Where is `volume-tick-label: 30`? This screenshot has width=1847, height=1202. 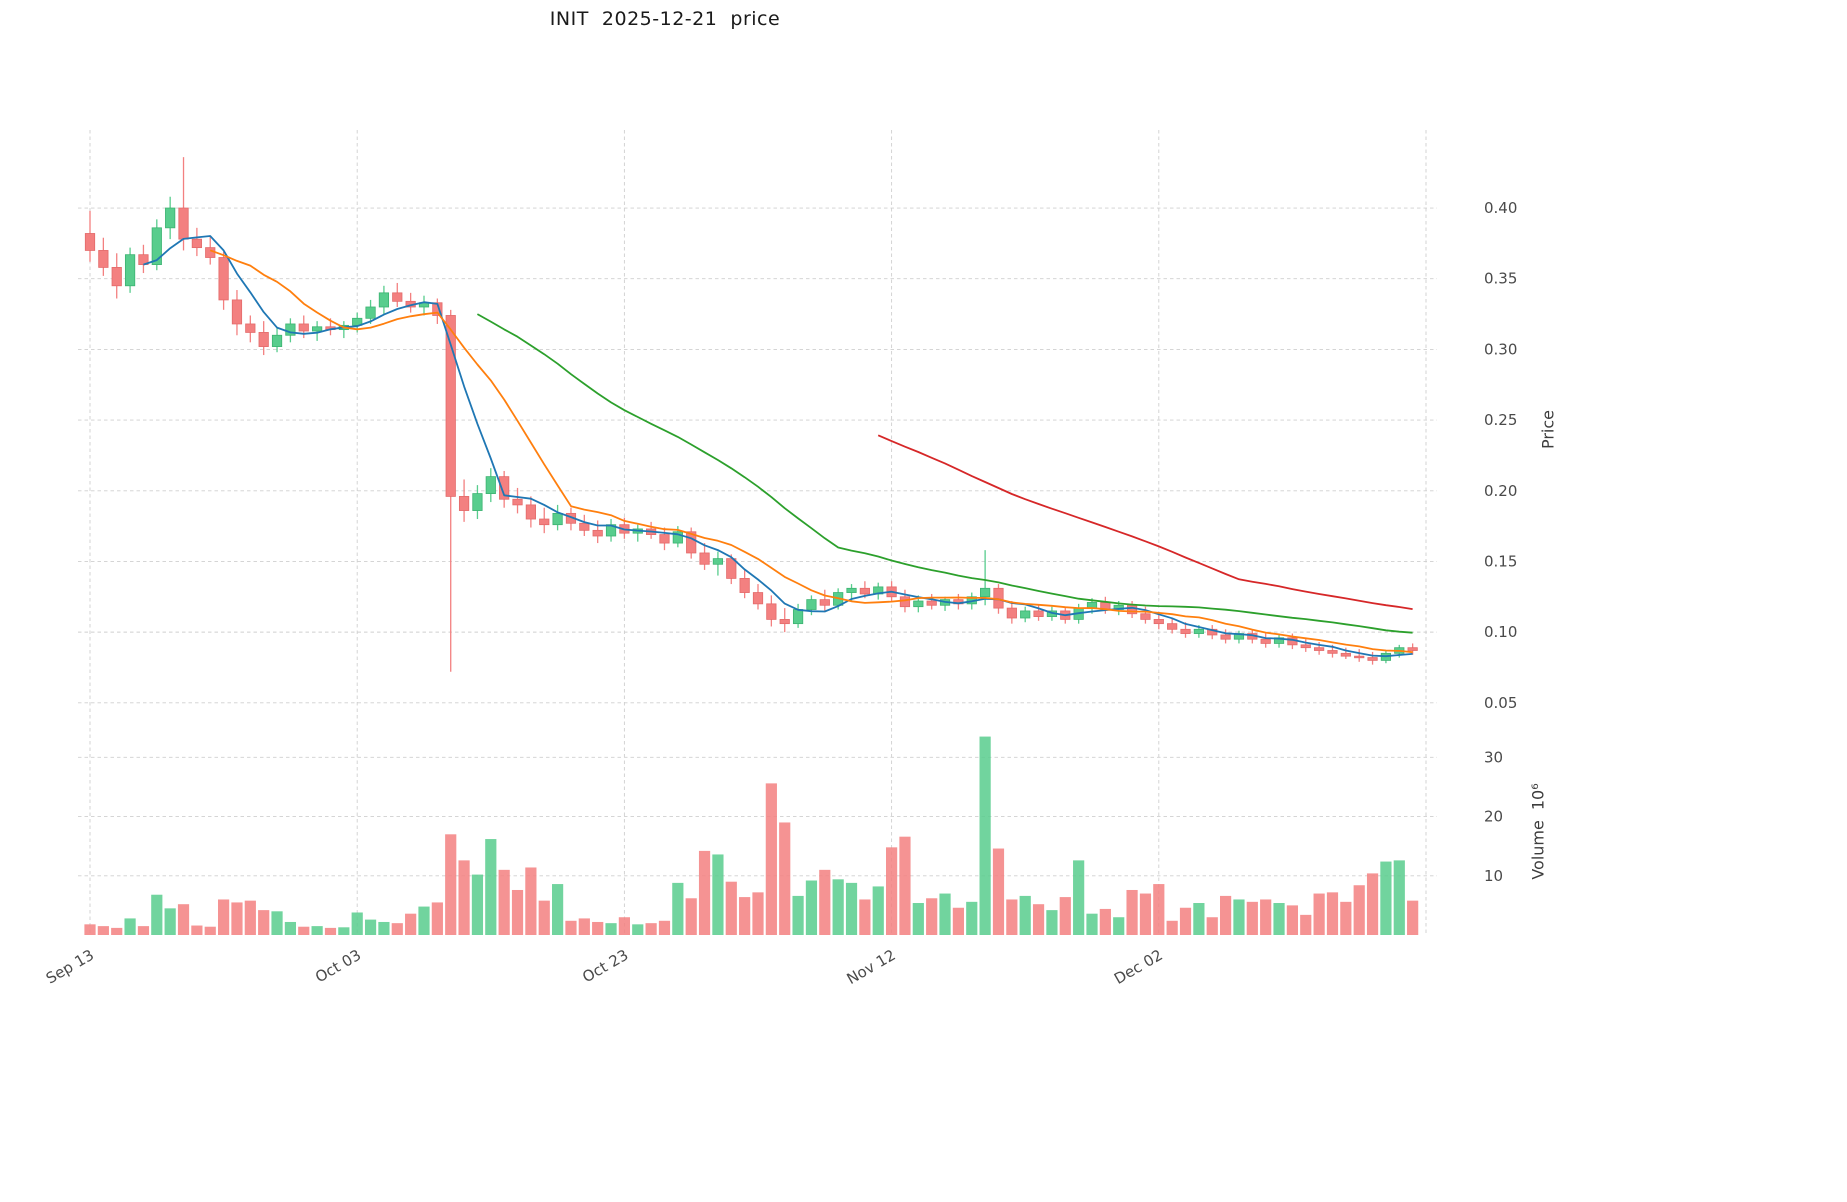
volume-tick-label: 30 is located at coordinates (1493, 757).